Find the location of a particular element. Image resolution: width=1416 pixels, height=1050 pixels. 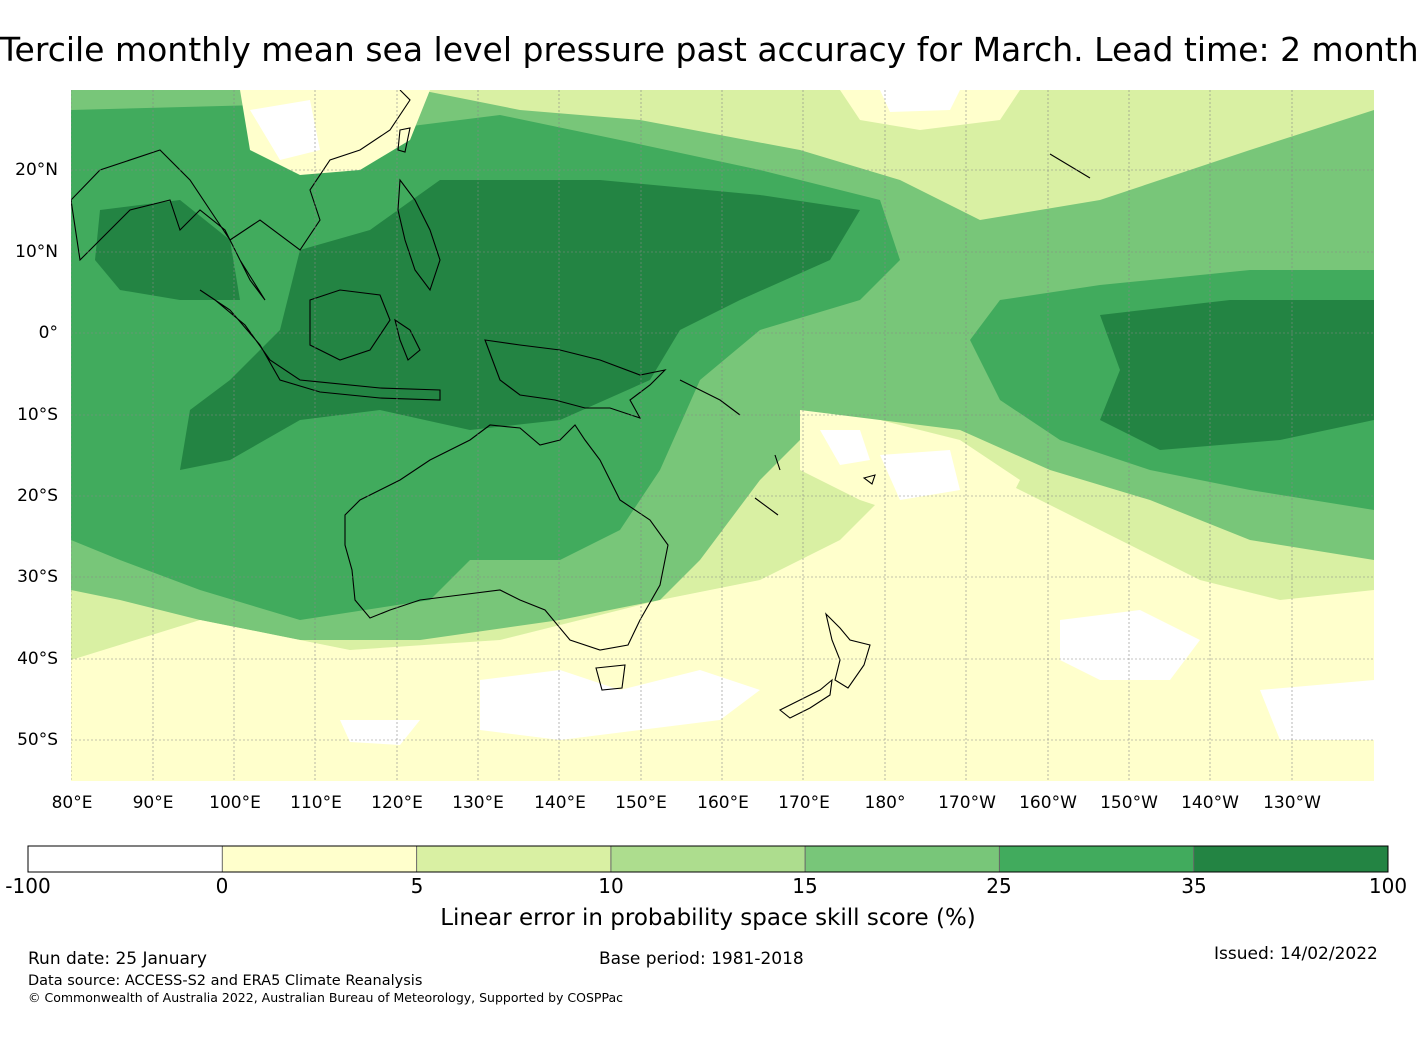

sumatra-java-coastline is located at coordinates (320, 345).